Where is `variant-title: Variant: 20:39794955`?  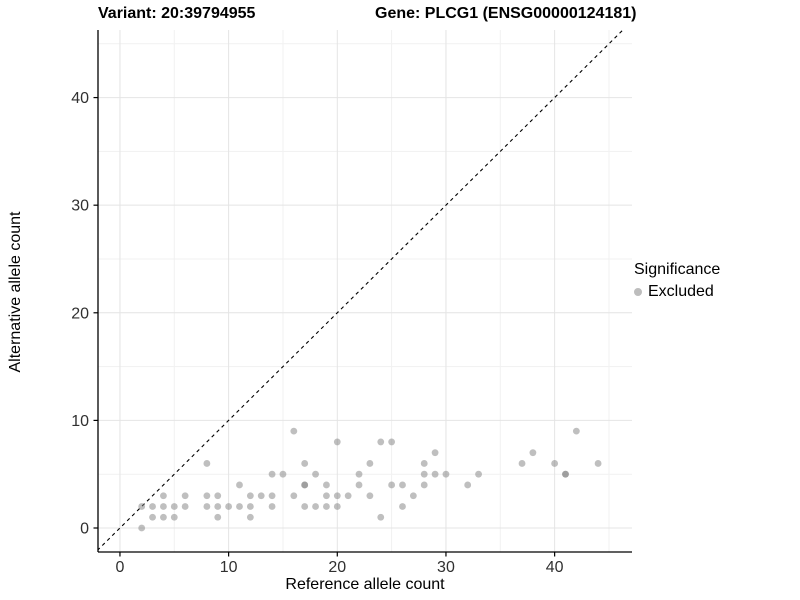
variant-title: Variant: 20:39794955 is located at coordinates (177, 13).